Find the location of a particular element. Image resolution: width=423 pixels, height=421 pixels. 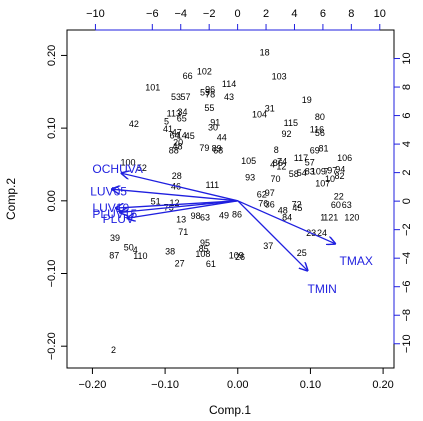

top-tick-label: −6 is located at coordinates (152, 14).